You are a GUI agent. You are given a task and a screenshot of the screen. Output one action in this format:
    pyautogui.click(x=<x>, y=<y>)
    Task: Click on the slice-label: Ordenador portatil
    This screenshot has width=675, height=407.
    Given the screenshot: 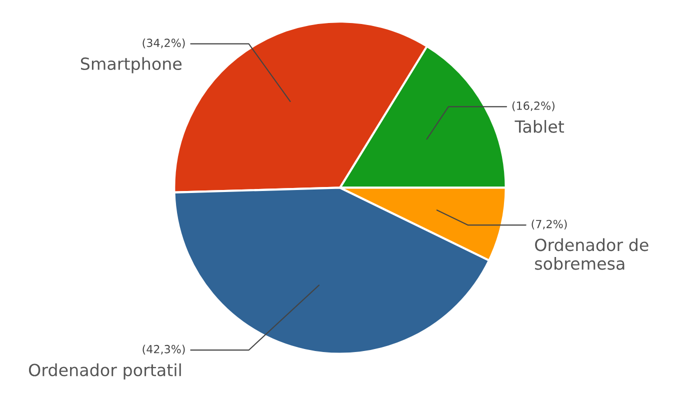 What is the action you would take?
    pyautogui.click(x=104, y=371)
    